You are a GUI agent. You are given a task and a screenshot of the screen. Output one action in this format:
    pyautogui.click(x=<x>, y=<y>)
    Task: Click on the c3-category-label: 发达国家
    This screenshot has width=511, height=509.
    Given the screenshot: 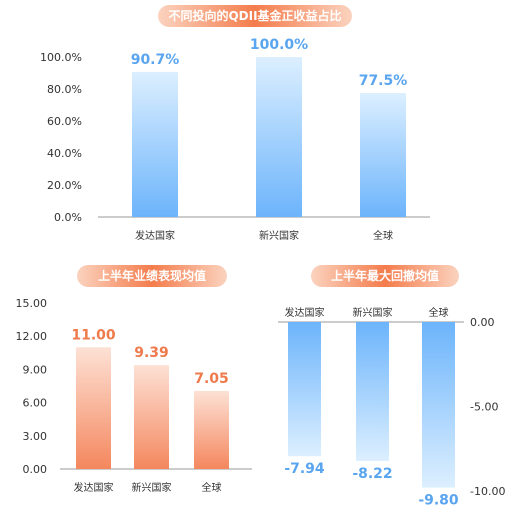 What is the action you would take?
    pyautogui.click(x=305, y=312)
    